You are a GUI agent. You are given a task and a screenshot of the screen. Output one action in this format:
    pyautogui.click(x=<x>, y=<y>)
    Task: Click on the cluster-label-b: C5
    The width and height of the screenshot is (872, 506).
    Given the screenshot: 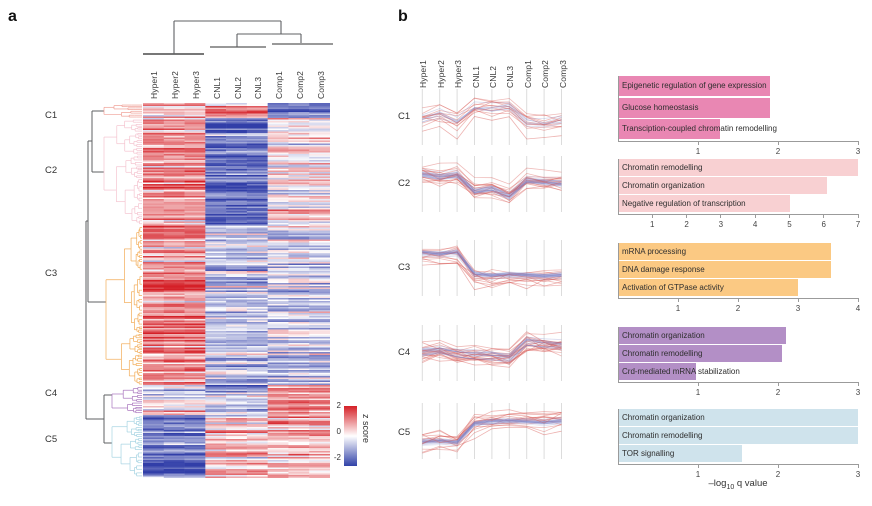 What is the action you would take?
    pyautogui.click(x=404, y=432)
    